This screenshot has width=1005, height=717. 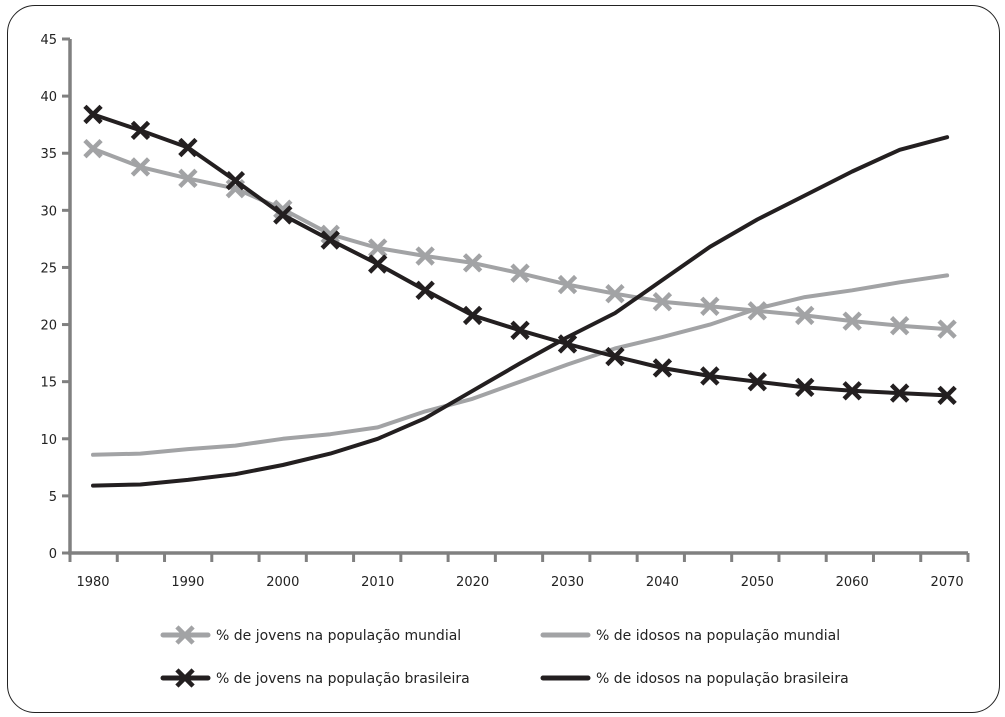 What do you see at coordinates (567, 582) in the screenshot?
I see `x-tick-label: 2030` at bounding box center [567, 582].